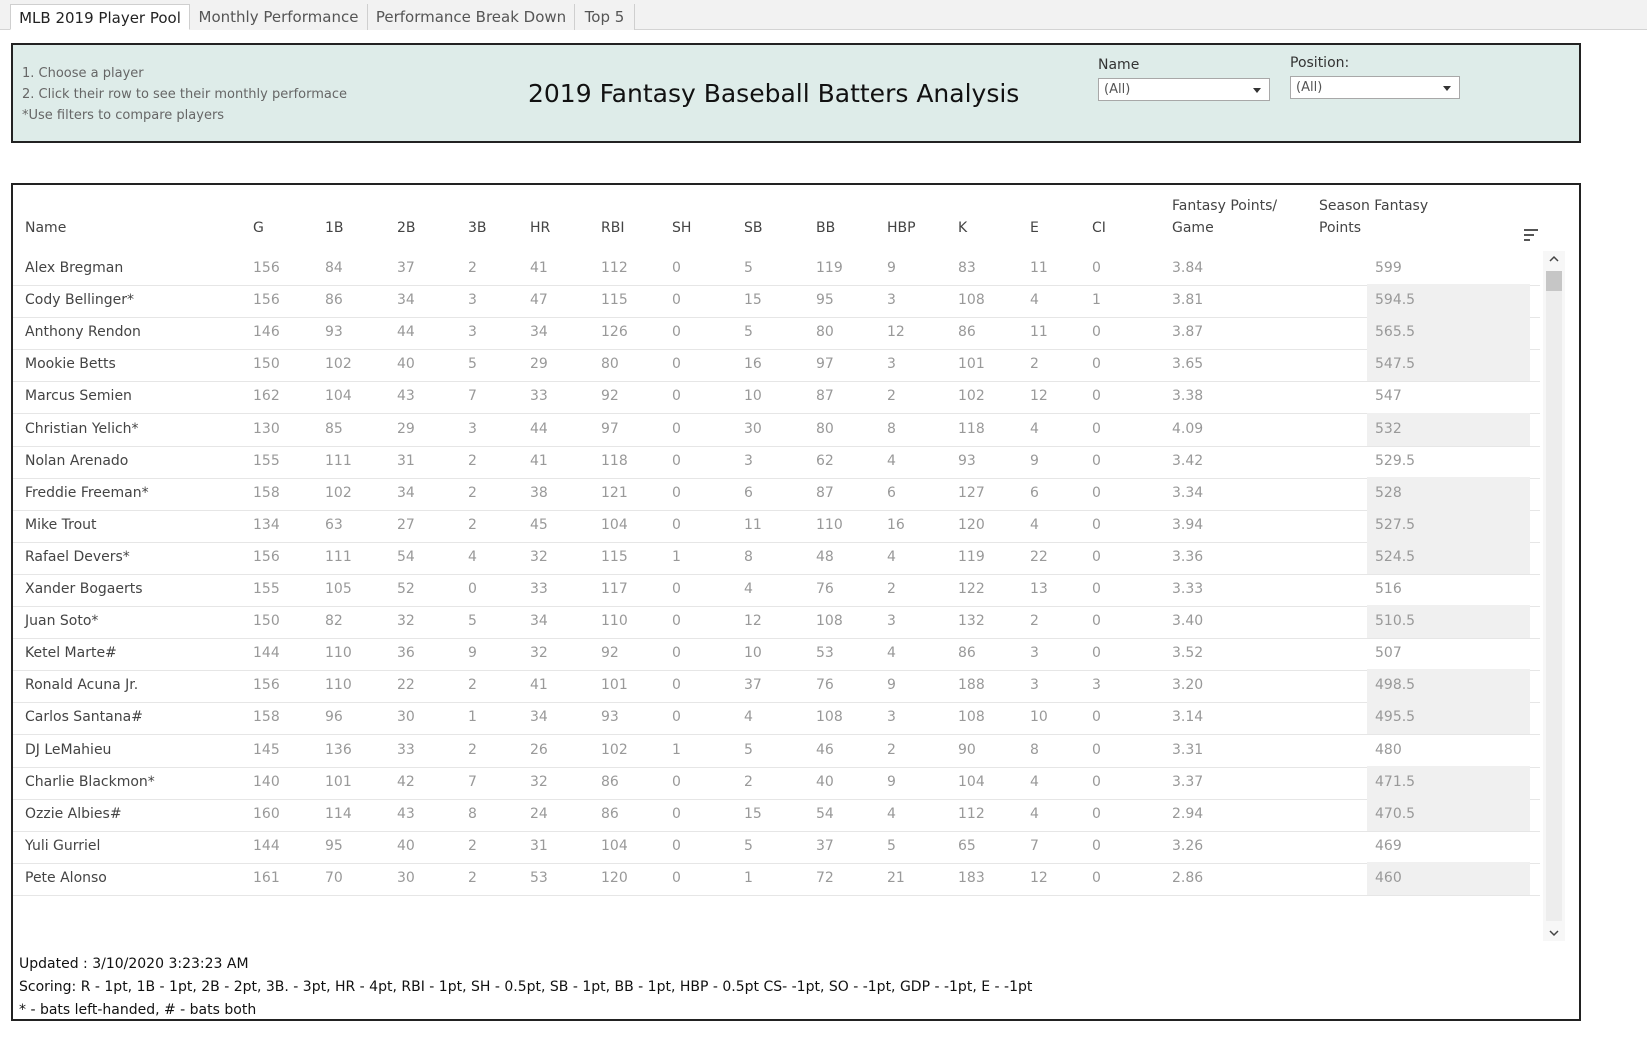 This screenshot has height=1046, width=1647. Describe the element at coordinates (825, 813) in the screenshot. I see `cell-bb: 54` at that location.